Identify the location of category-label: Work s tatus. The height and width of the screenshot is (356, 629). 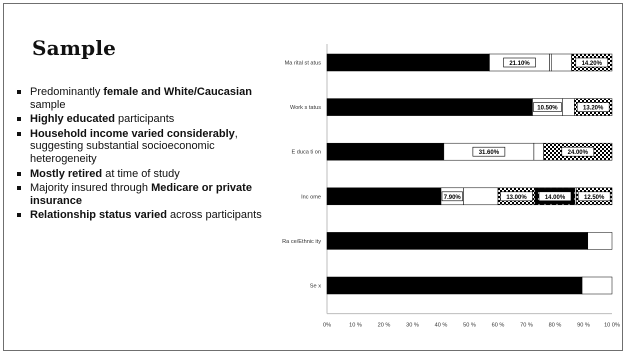
(305, 108).